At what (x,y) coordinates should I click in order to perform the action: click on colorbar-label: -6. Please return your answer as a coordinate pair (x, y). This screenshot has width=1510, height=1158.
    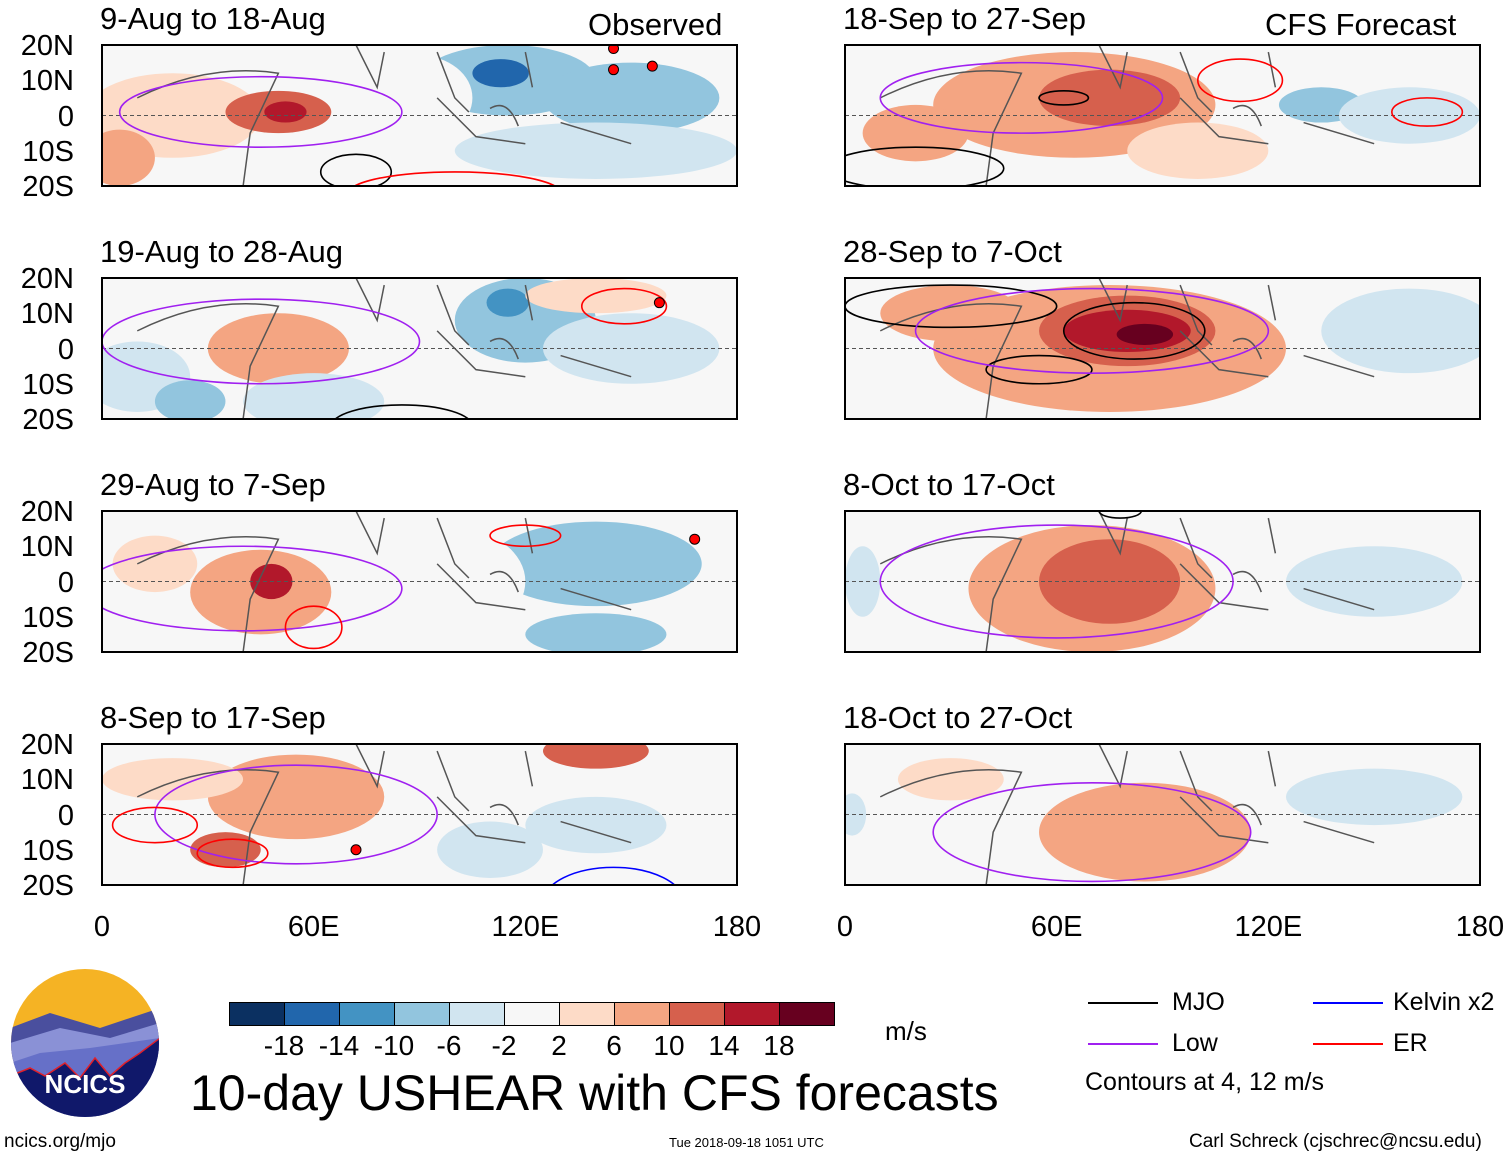
    Looking at the image, I should click on (449, 1045).